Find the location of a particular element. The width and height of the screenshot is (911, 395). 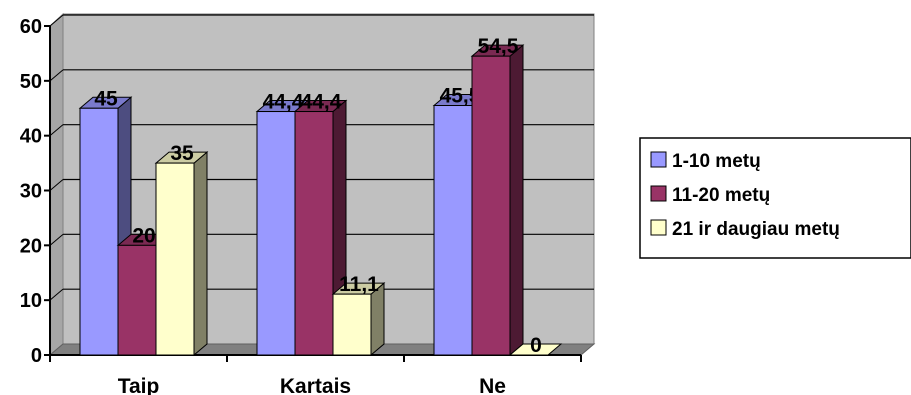

x-category-label: Taip is located at coordinates (139, 385).